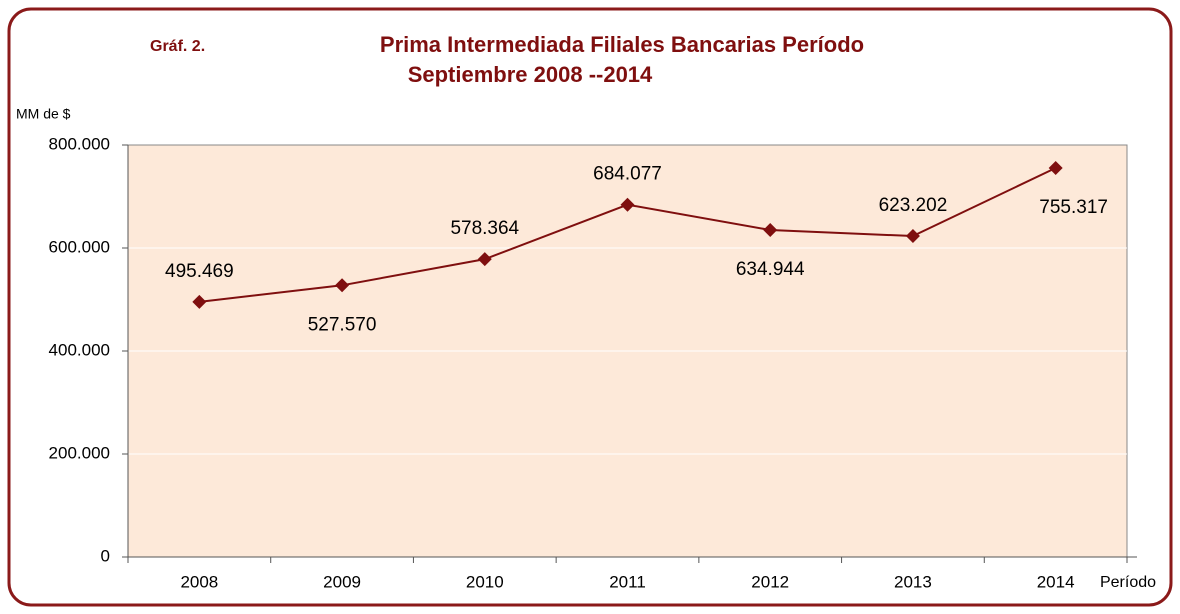  What do you see at coordinates (770, 269) in the screenshot?
I see `data-label: 634.944` at bounding box center [770, 269].